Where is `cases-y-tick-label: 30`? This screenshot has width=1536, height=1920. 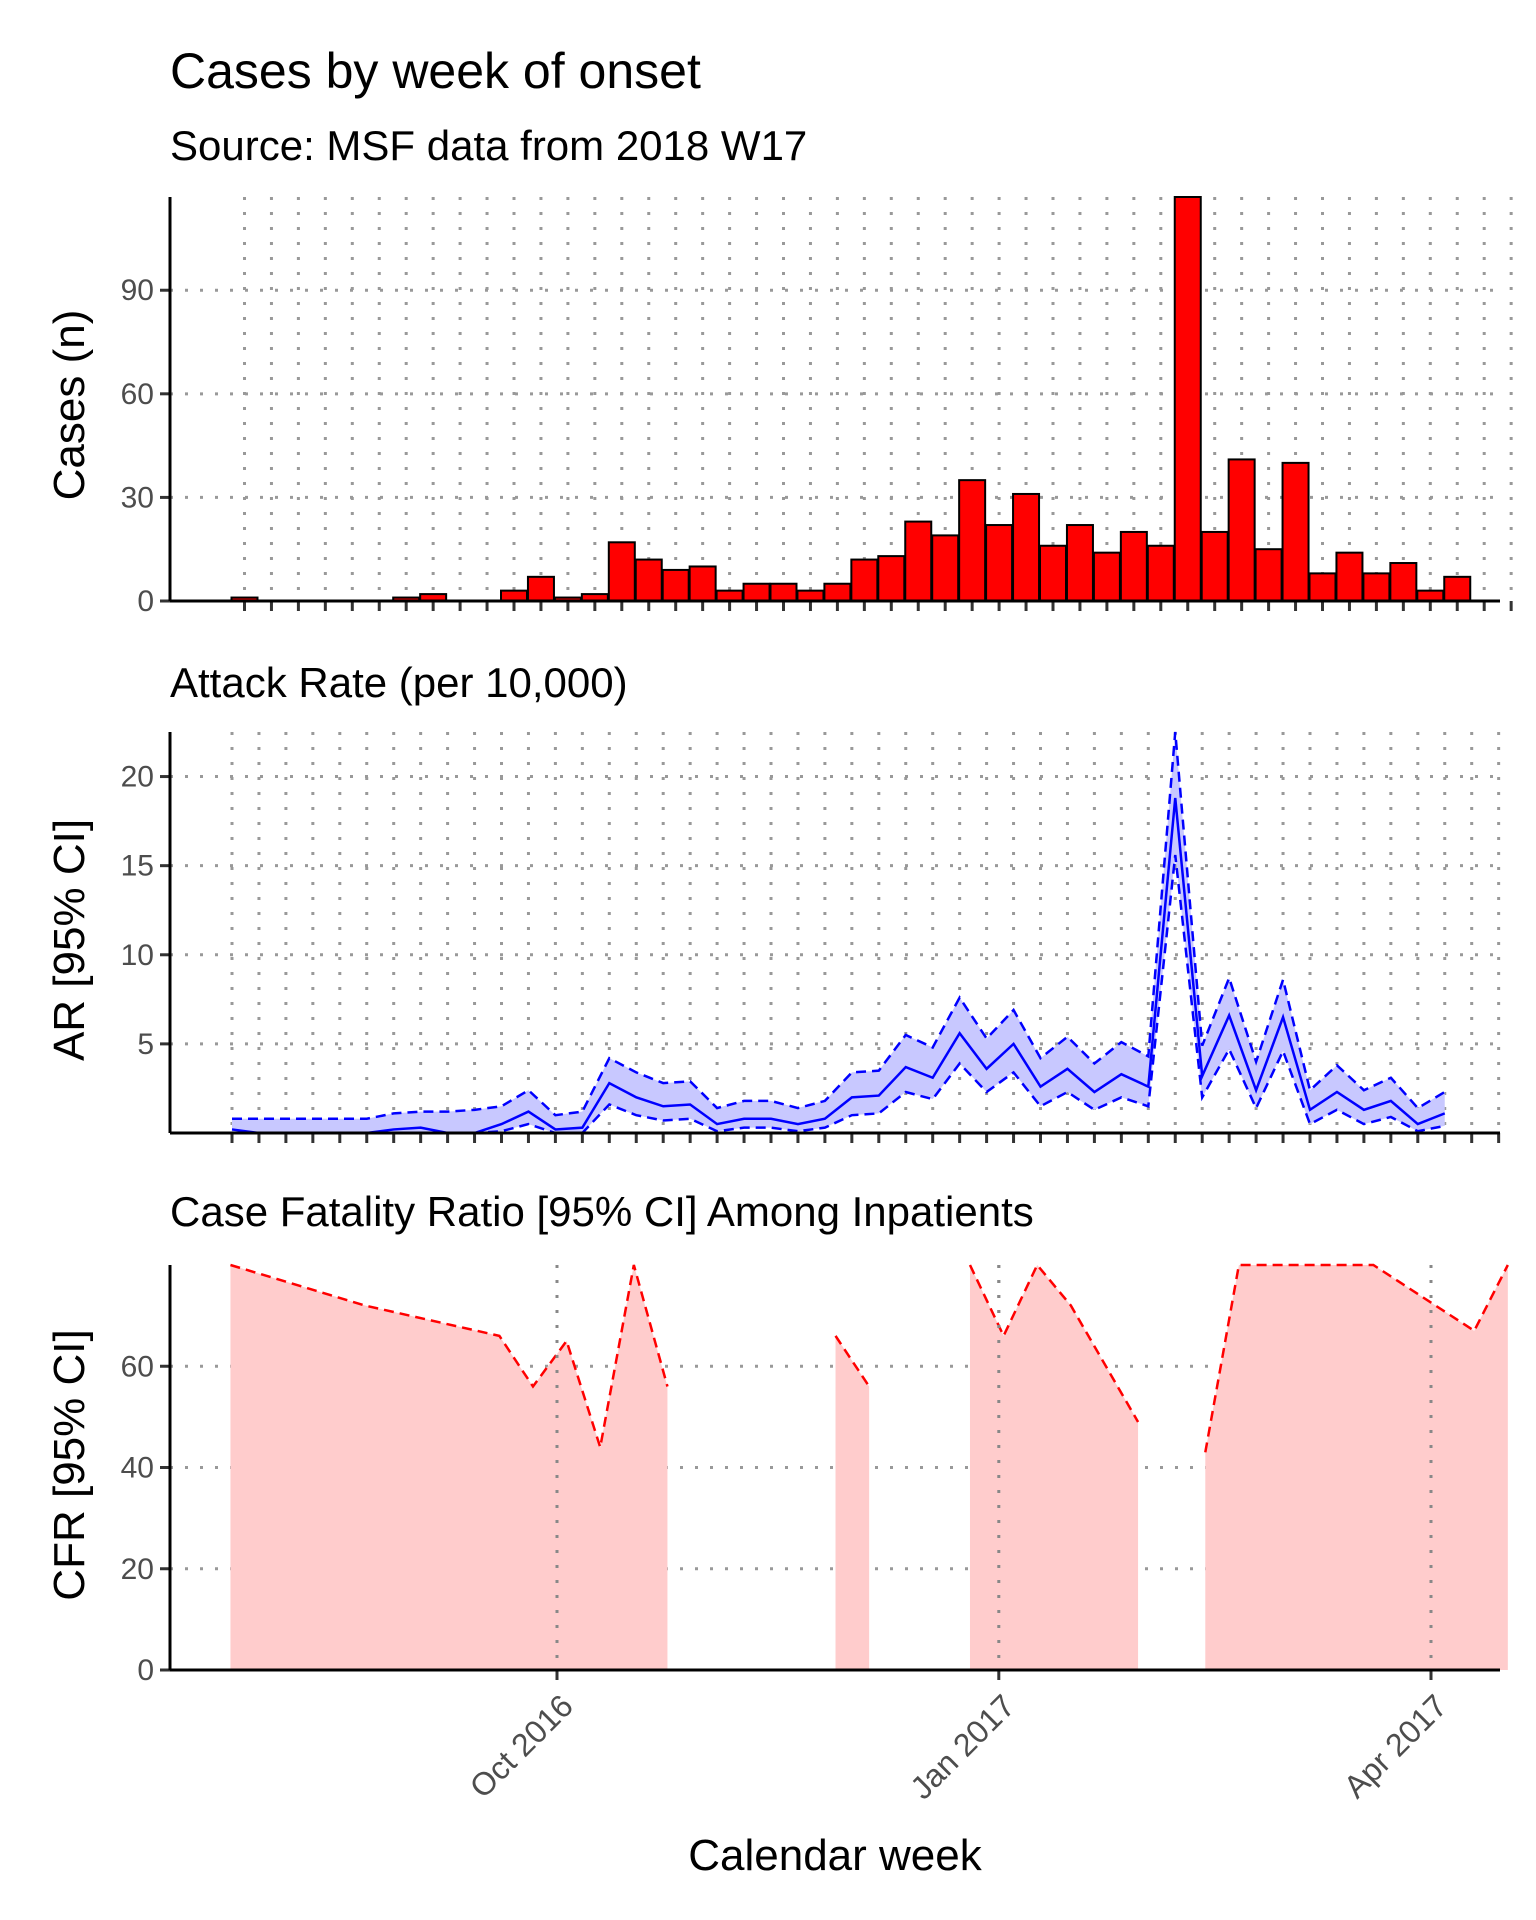 cases-y-tick-label: 30 is located at coordinates (137, 497).